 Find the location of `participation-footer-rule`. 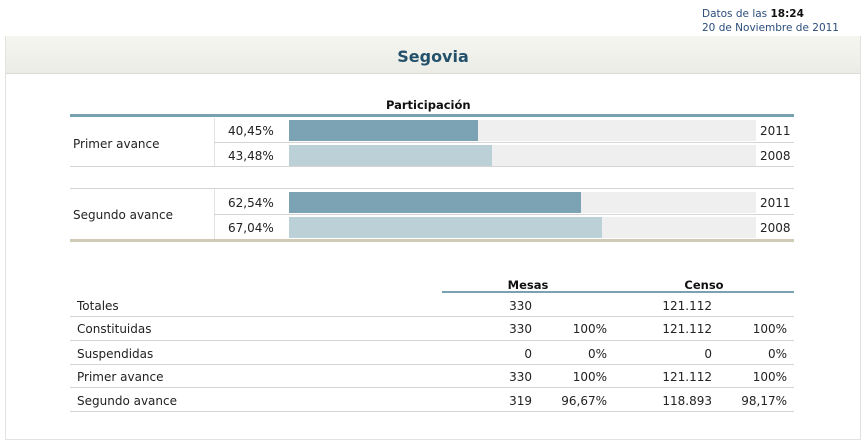

participation-footer-rule is located at coordinates (432, 240).